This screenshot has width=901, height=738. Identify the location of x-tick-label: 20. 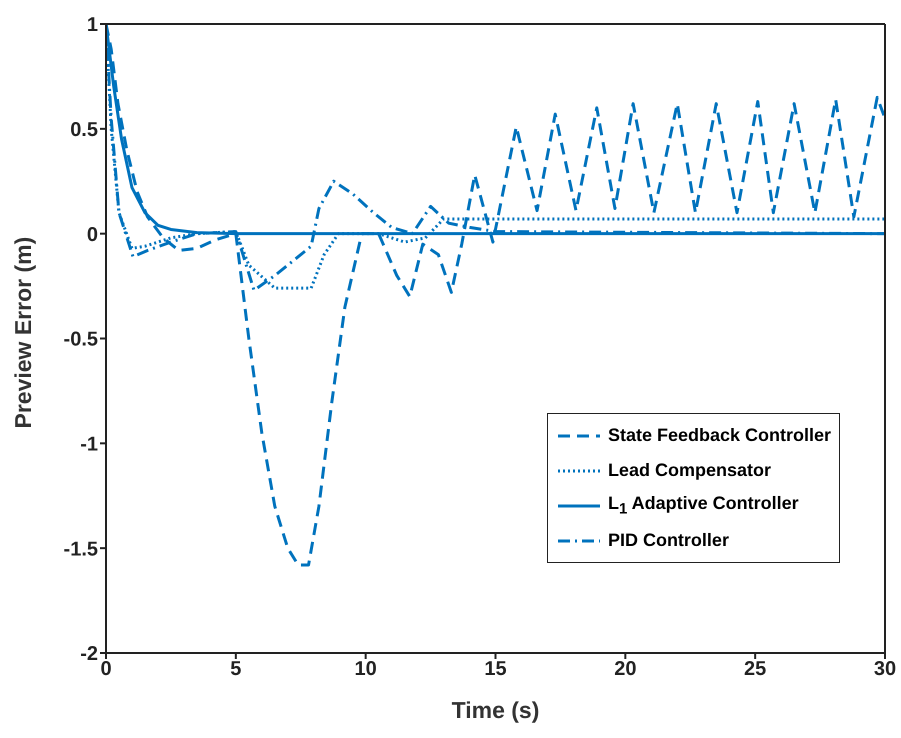
(625, 669).